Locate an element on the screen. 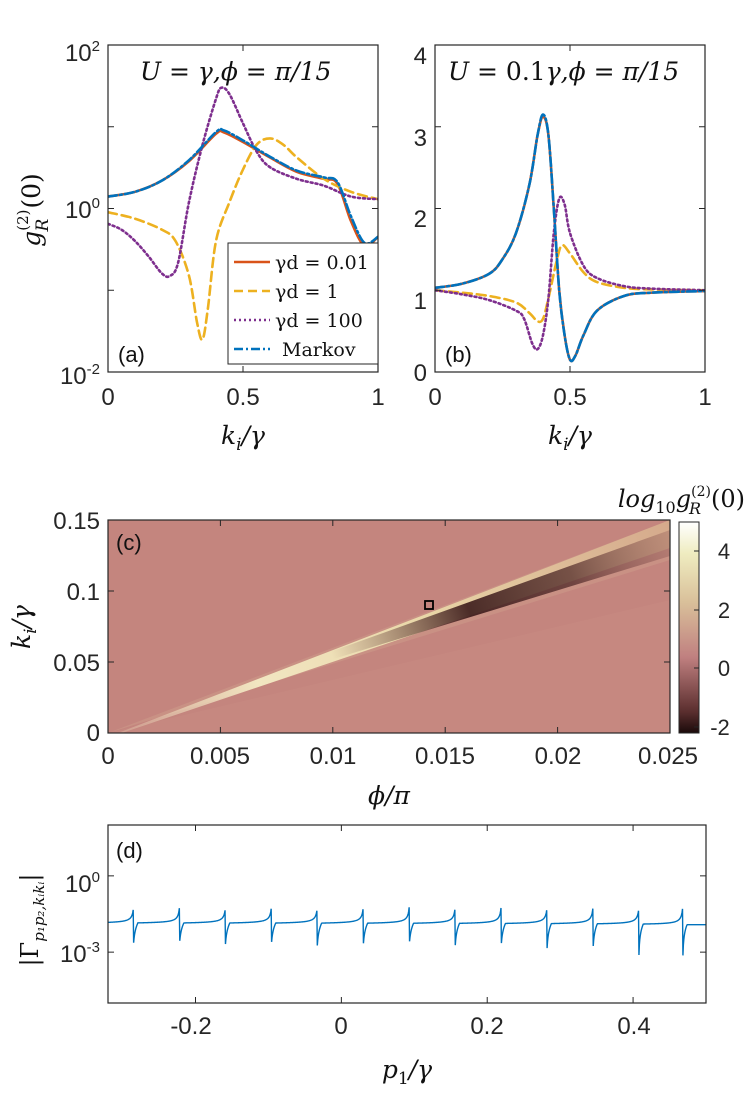  panel-b-ytick-2: 2 is located at coordinates (420, 219).